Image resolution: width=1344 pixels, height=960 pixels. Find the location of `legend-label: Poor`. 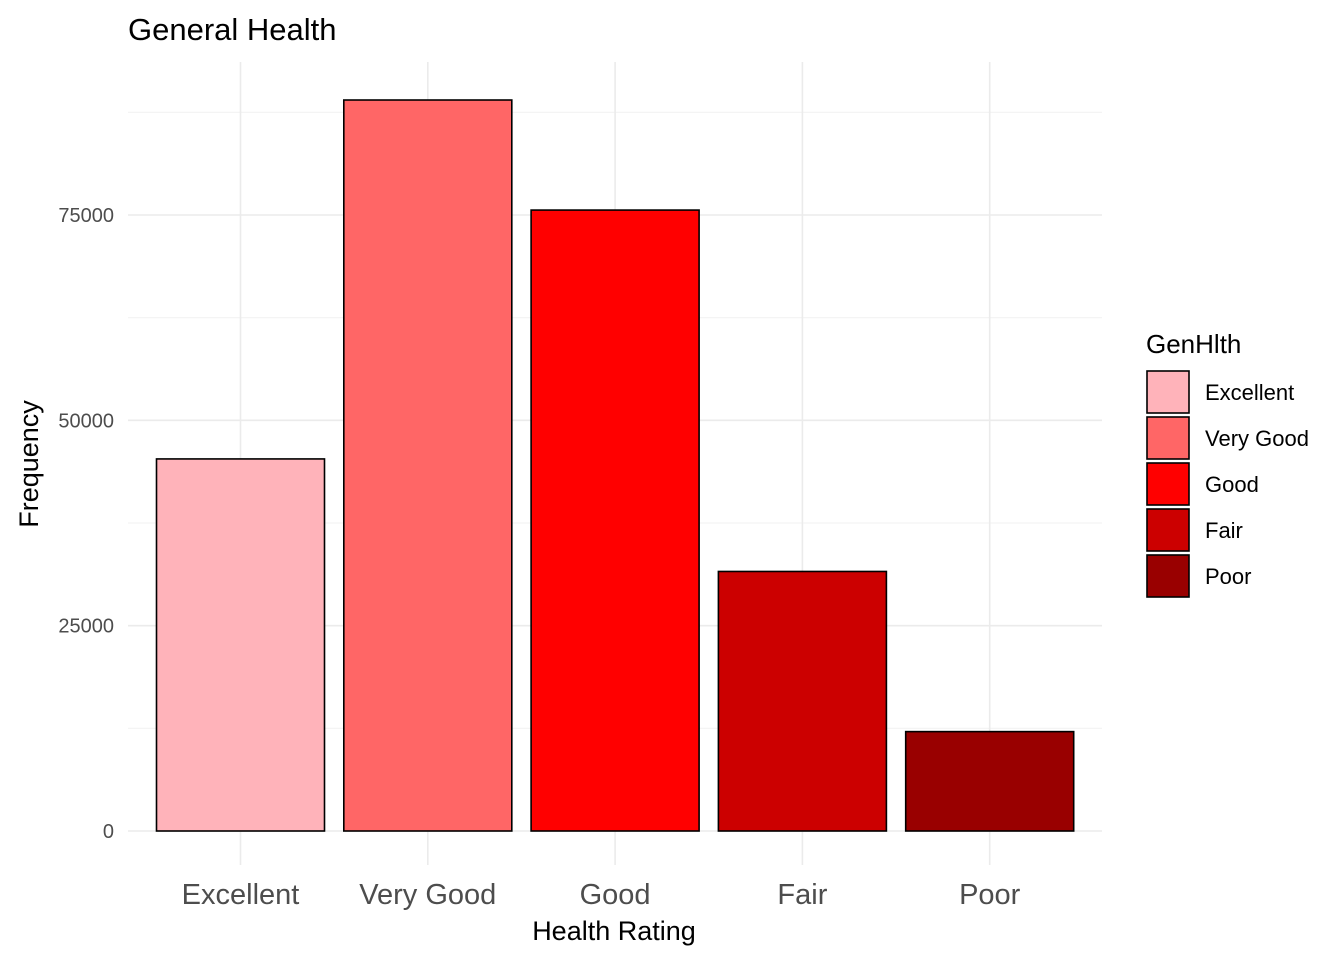

legend-label: Poor is located at coordinates (1228, 576).